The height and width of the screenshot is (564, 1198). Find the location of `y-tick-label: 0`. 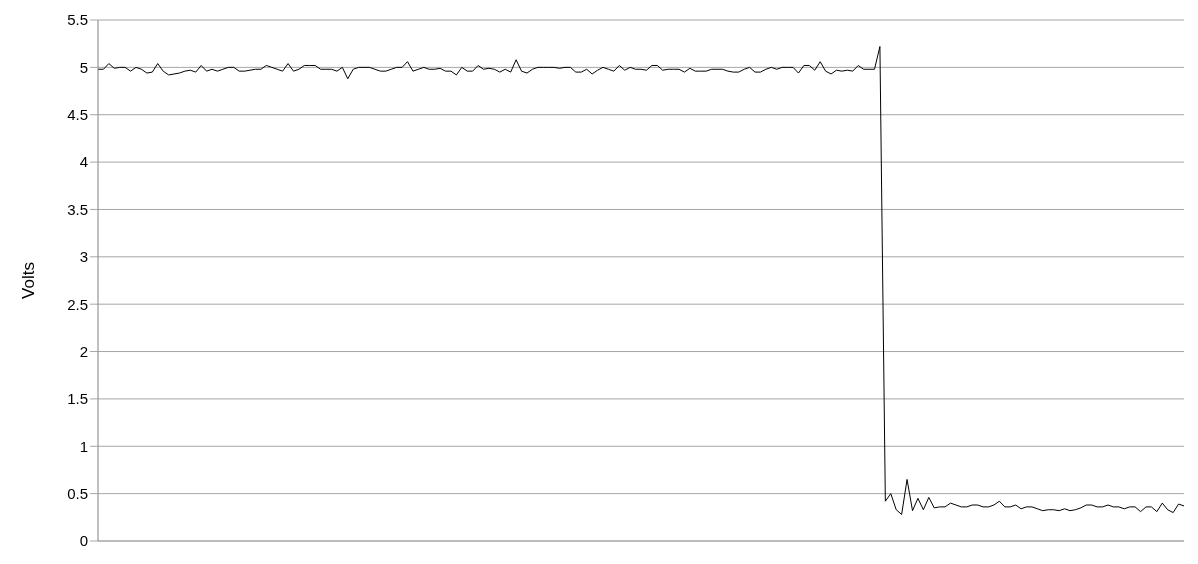

y-tick-label: 0 is located at coordinates (83, 541).